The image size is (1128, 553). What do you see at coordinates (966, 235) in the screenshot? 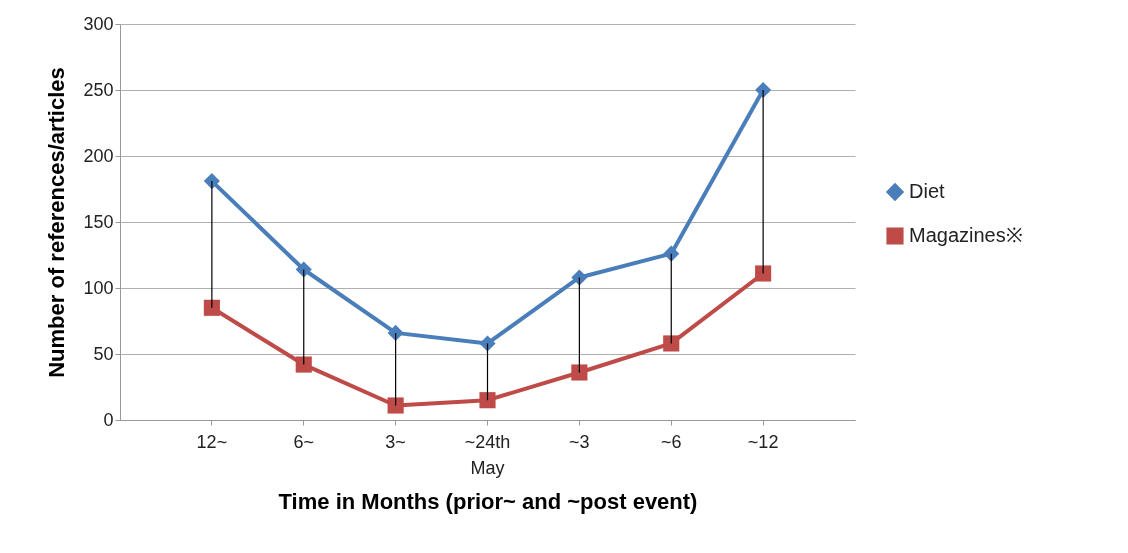
I see `legend-label: Magazines※` at bounding box center [966, 235].